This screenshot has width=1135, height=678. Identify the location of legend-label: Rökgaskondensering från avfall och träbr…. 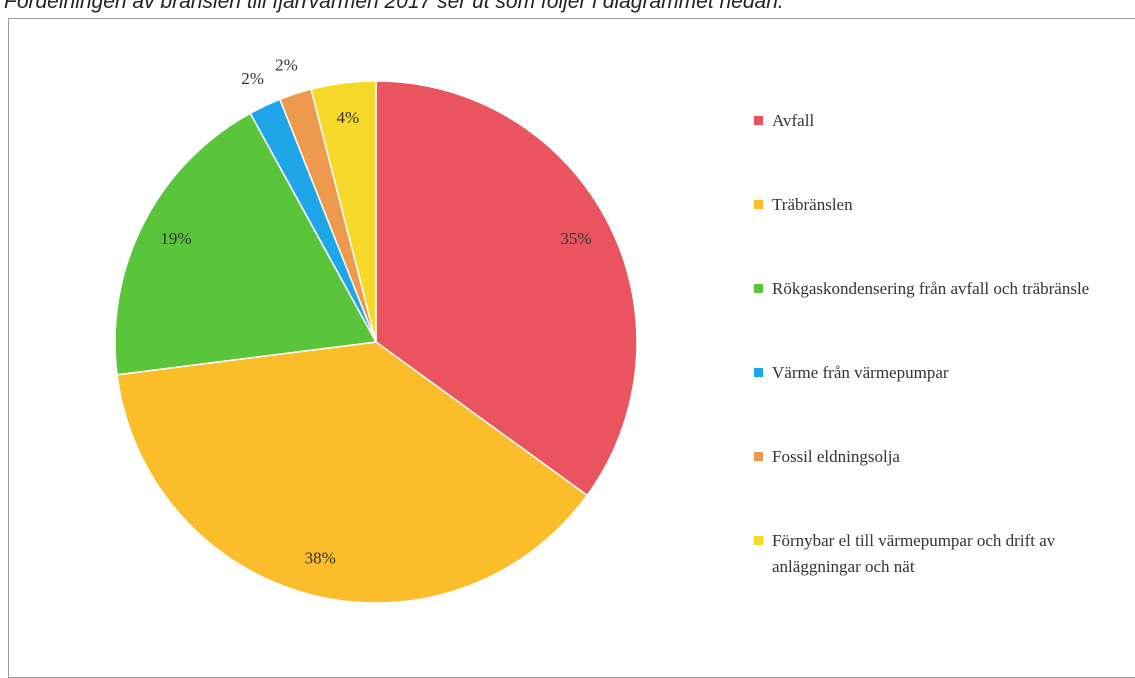
(931, 288).